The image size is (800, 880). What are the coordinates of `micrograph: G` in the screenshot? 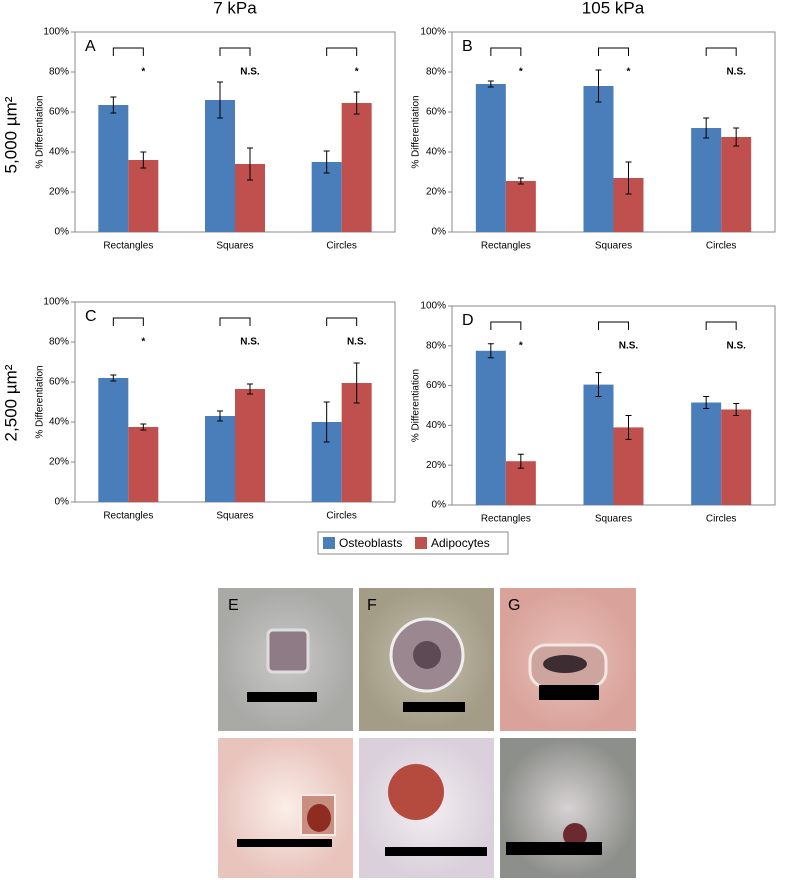 It's located at (568, 659).